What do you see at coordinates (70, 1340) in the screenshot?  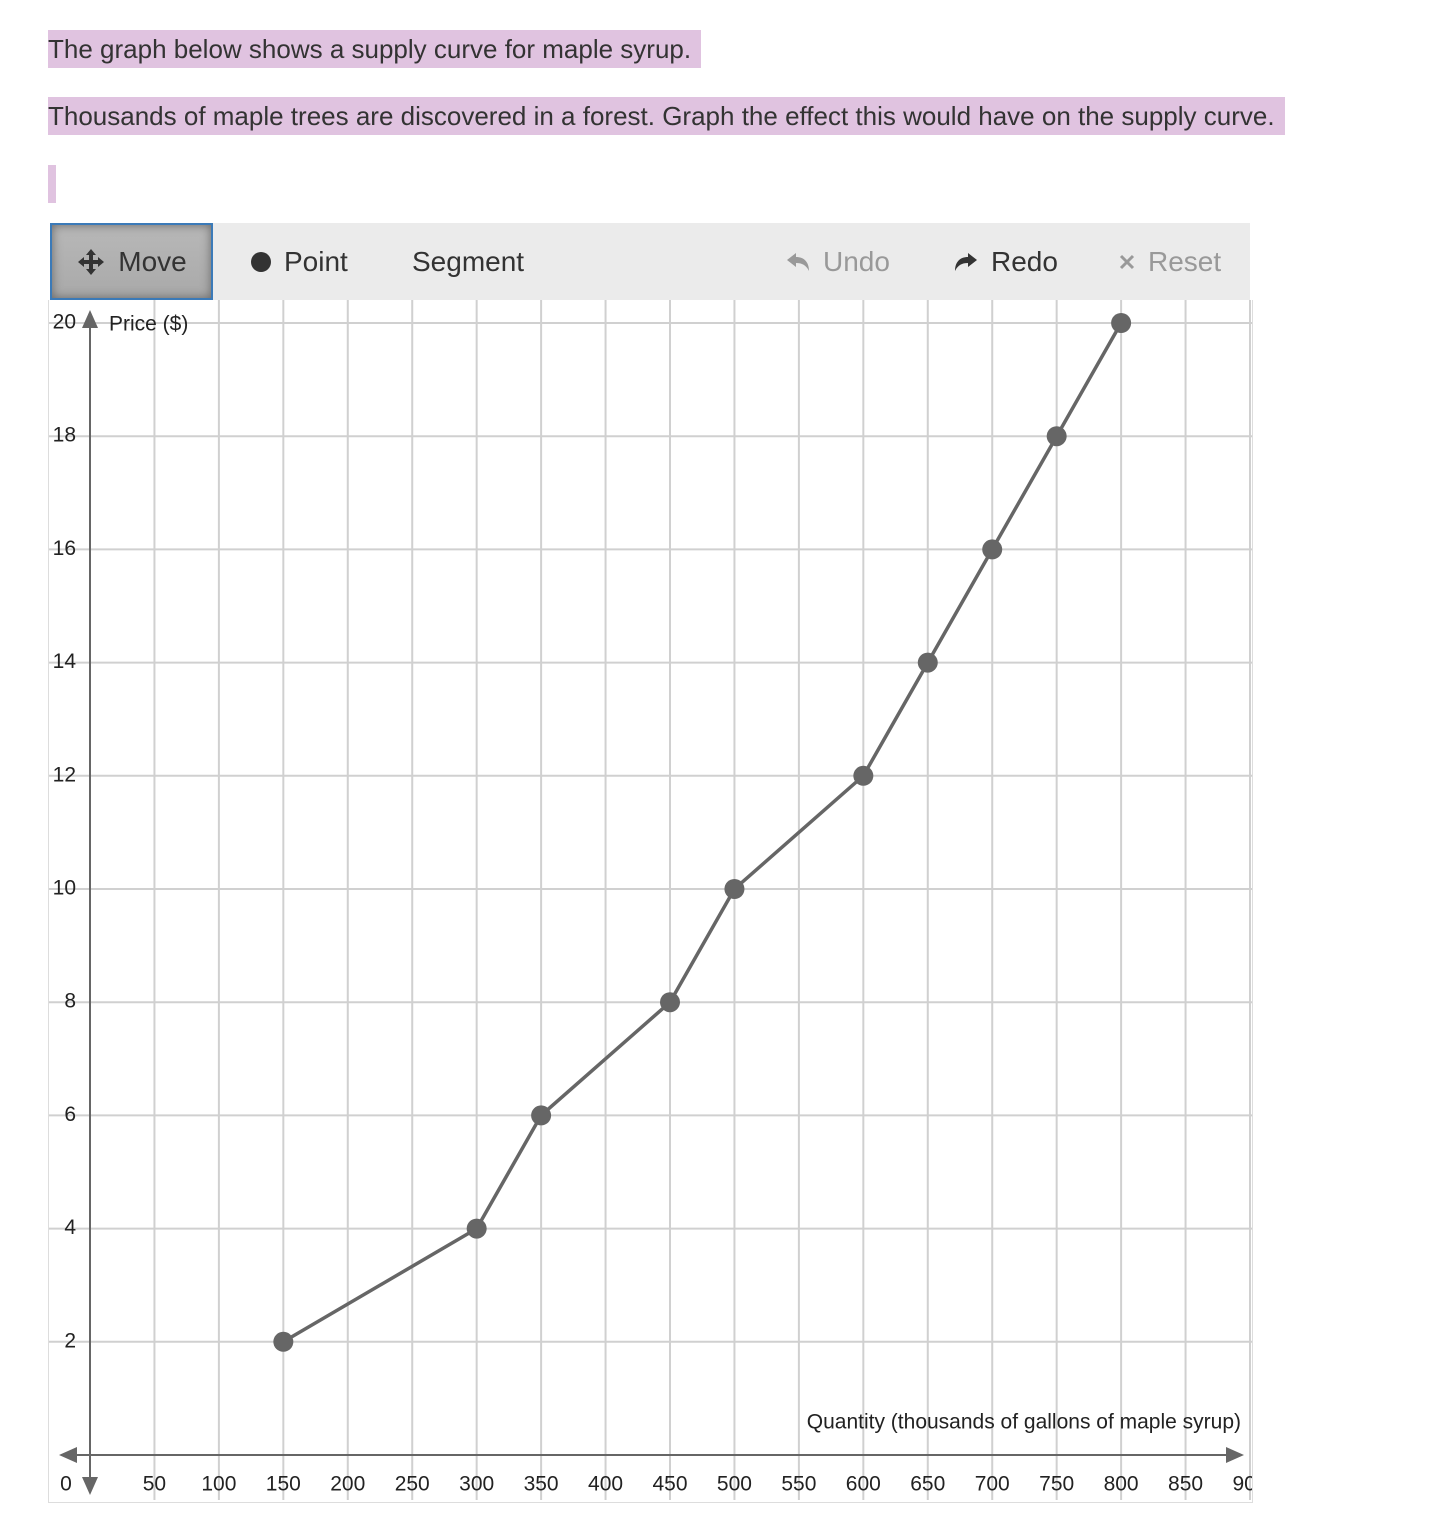 I see `y-tick-label: 2` at bounding box center [70, 1340].